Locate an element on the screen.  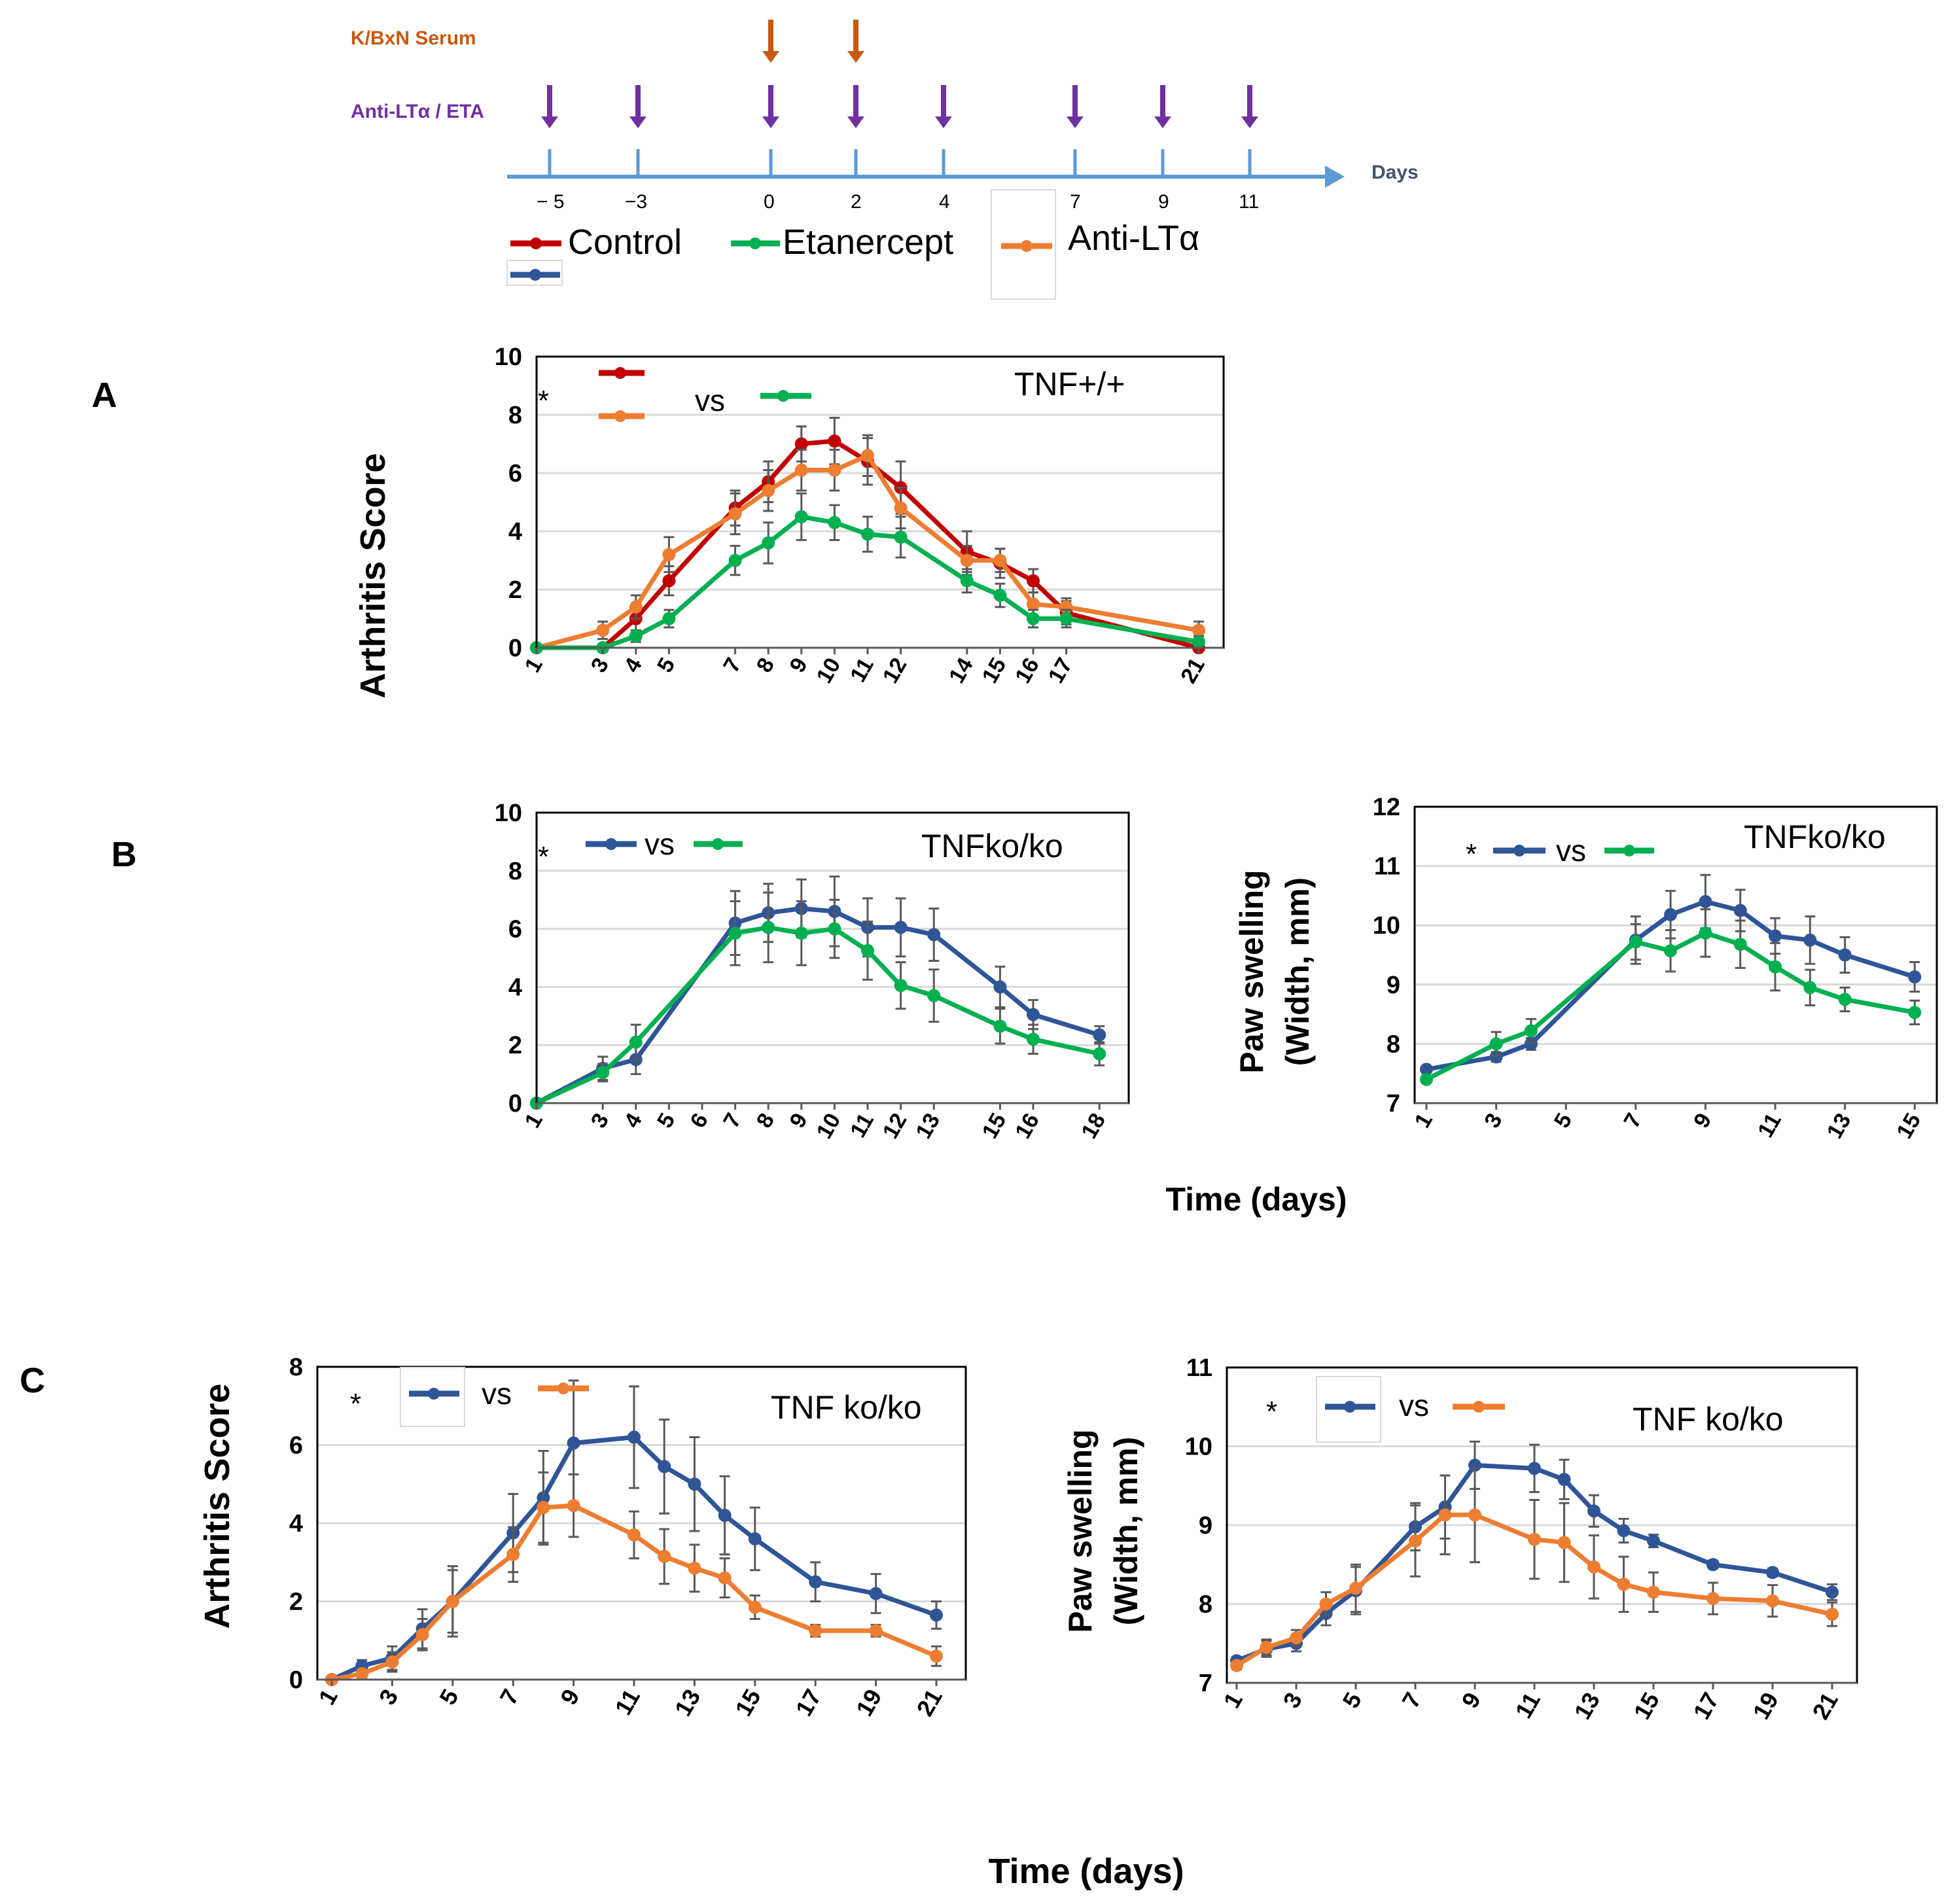
chart-b1-legend: vs is located at coordinates (664, 844).